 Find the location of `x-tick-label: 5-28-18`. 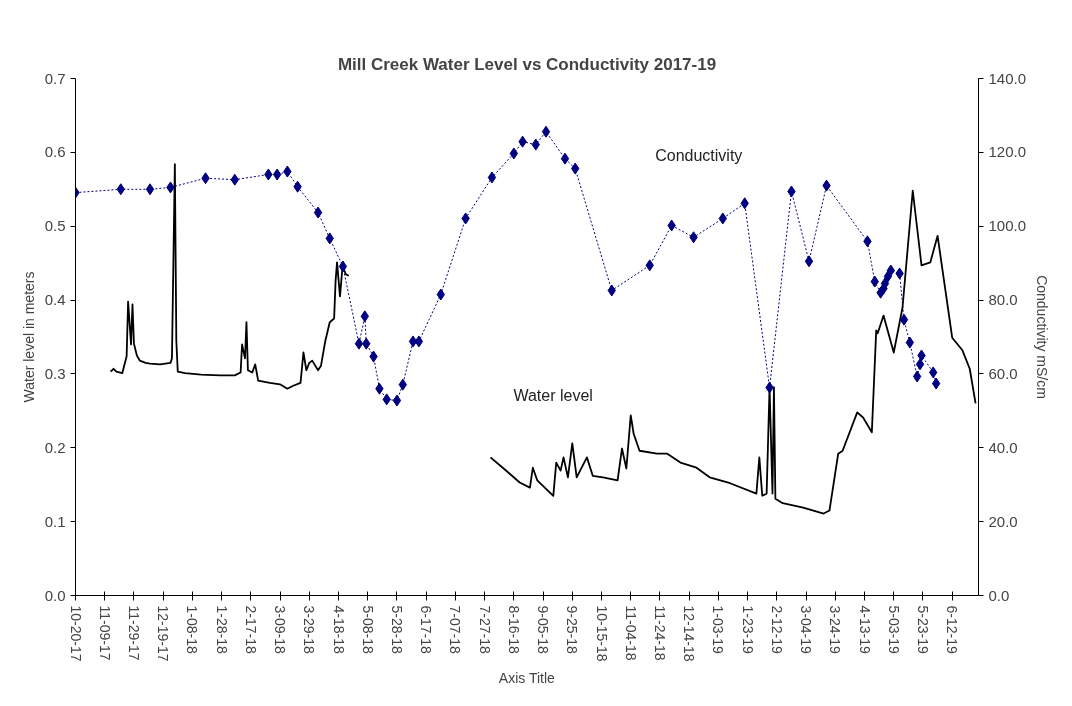

x-tick-label: 5-28-18 is located at coordinates (396, 629).